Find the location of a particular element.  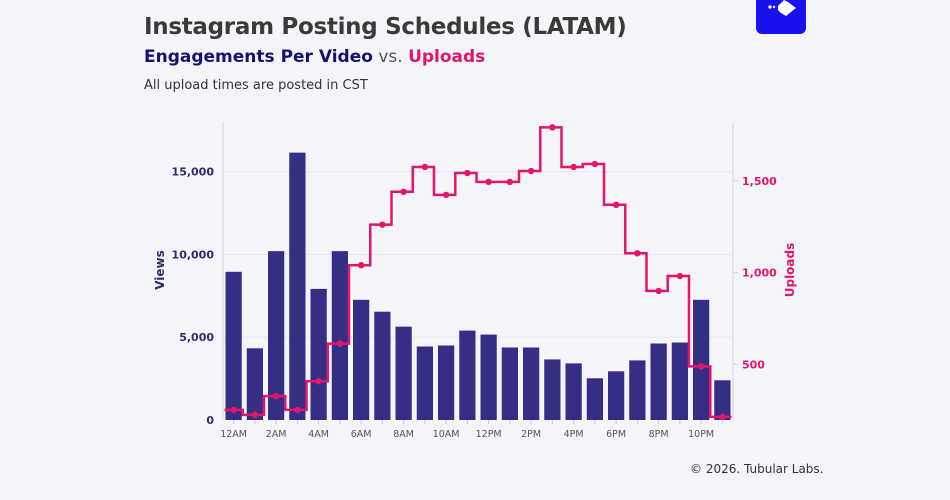

bar-12PM is located at coordinates (488, 377).